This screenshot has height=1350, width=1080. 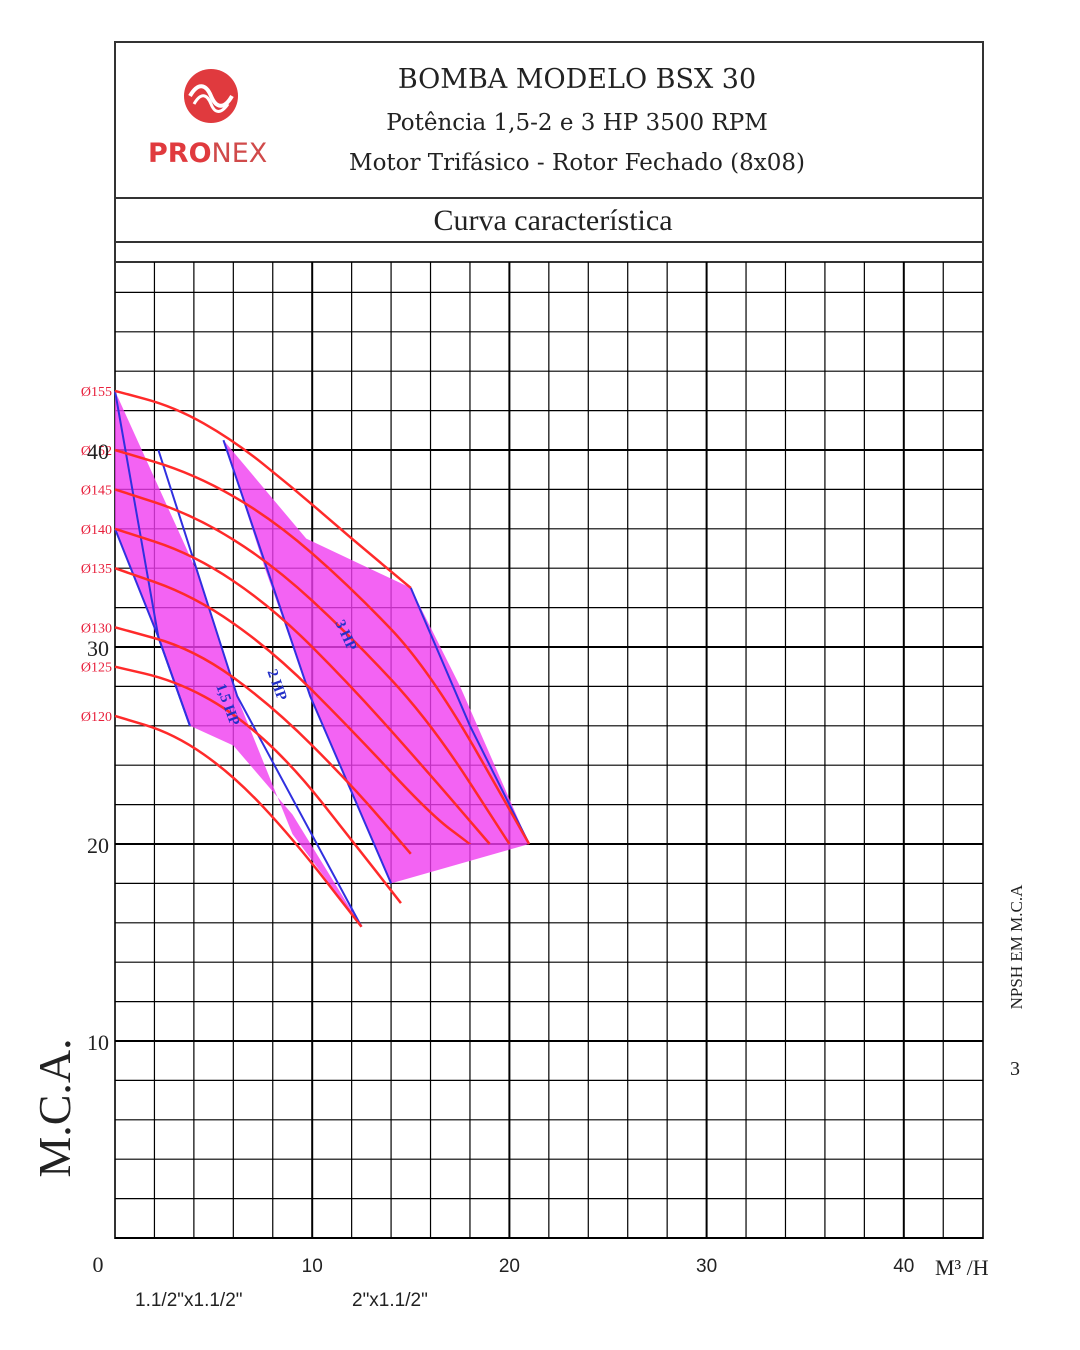 I want to click on impeller-label: Ø140, so click(x=96, y=530).